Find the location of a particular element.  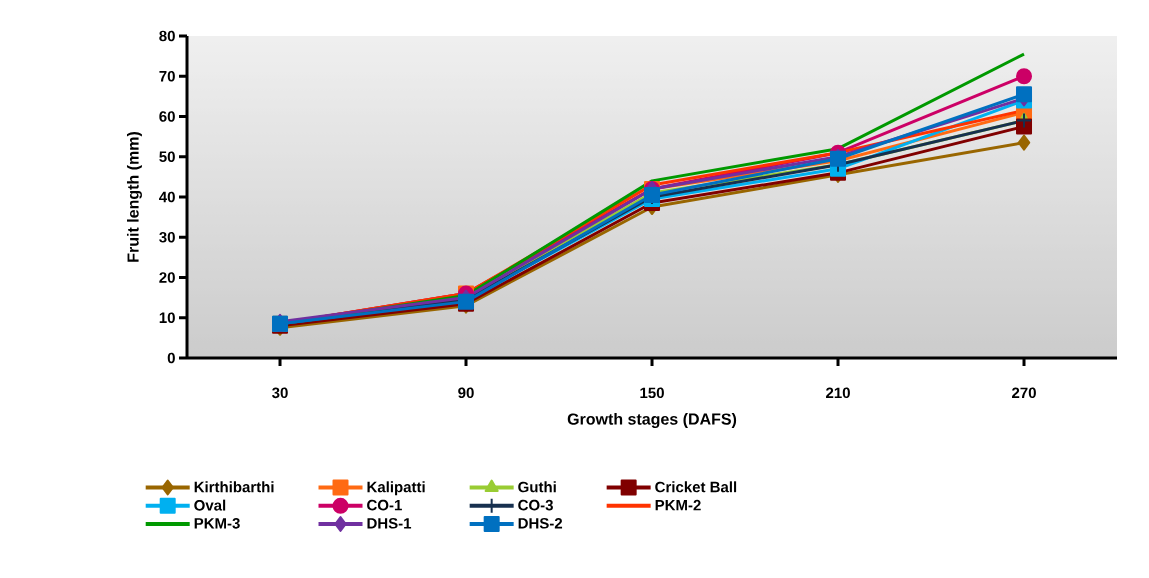

y-tick-label: 10 is located at coordinates (167, 318).